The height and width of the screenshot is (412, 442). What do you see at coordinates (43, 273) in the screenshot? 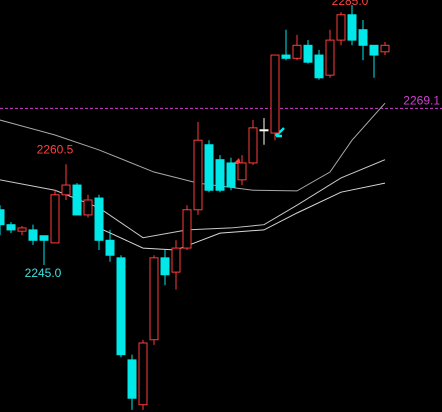
I see `price-annotation: 2245.0` at bounding box center [43, 273].